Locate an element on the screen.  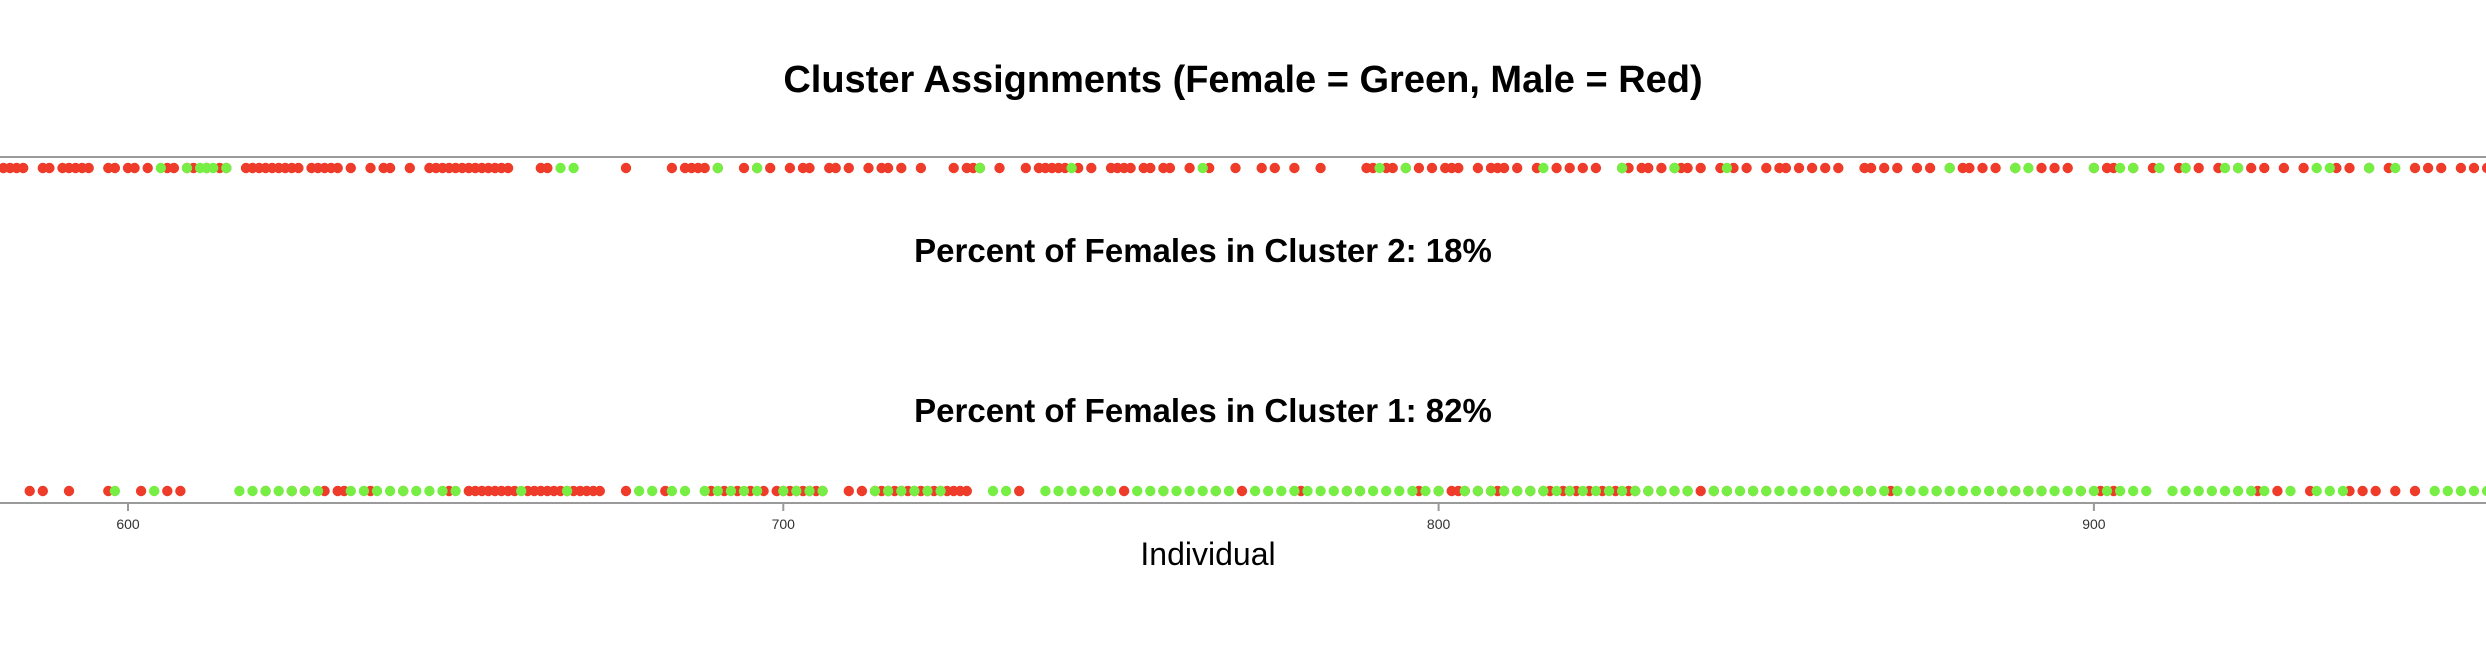
x-axis-label: Individual is located at coordinates (1207, 554).